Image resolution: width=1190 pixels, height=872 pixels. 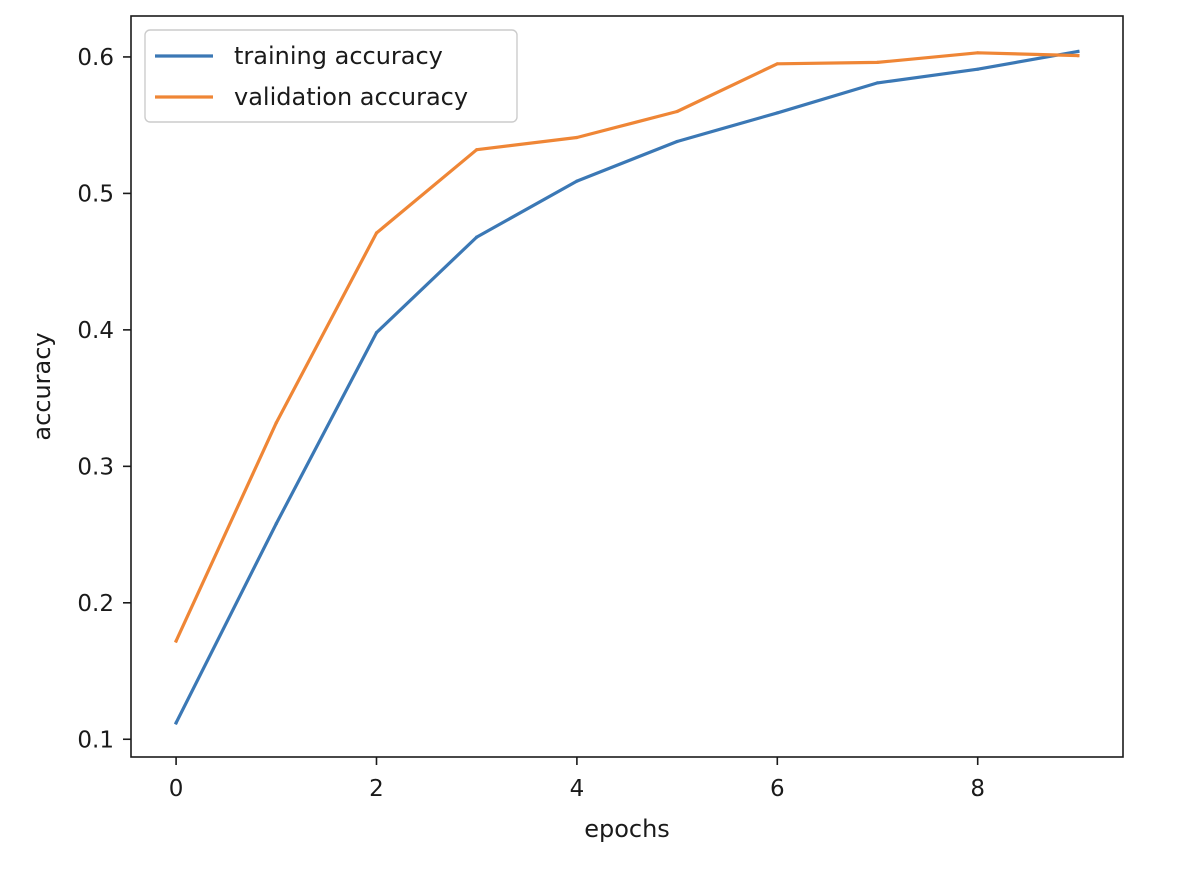 I want to click on legend: training accuracy validation accuracy, so click(x=331, y=76).